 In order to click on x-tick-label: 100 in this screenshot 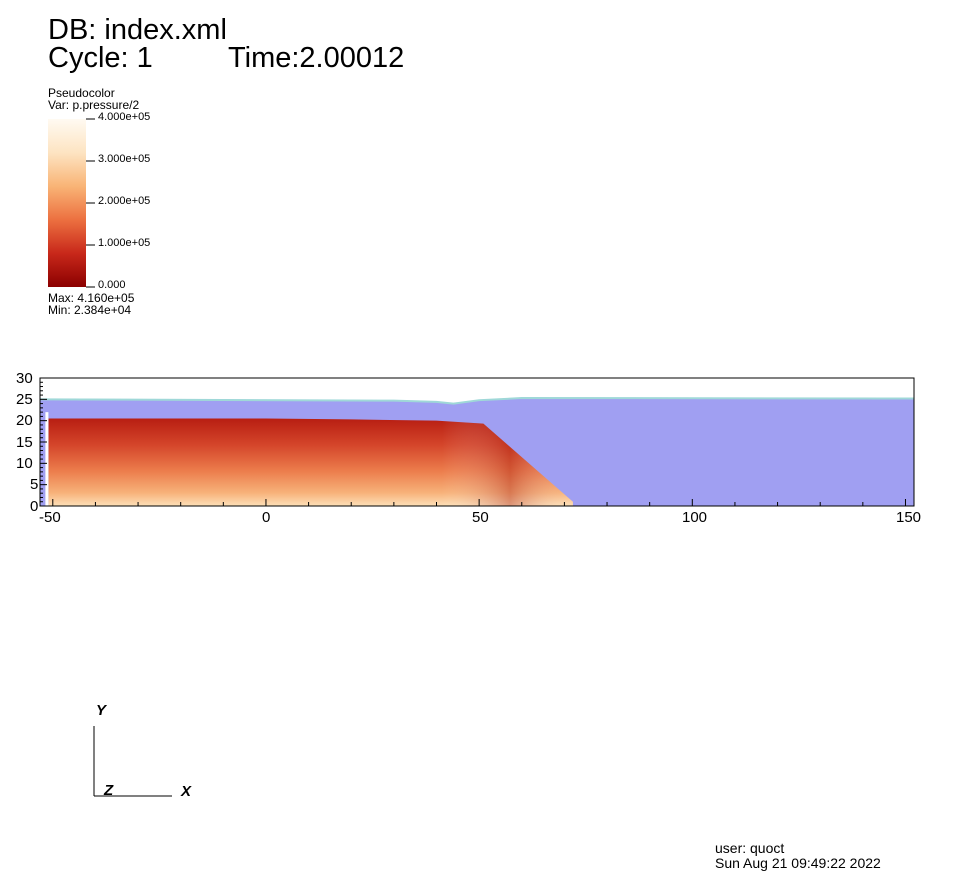, I will do `click(695, 517)`.